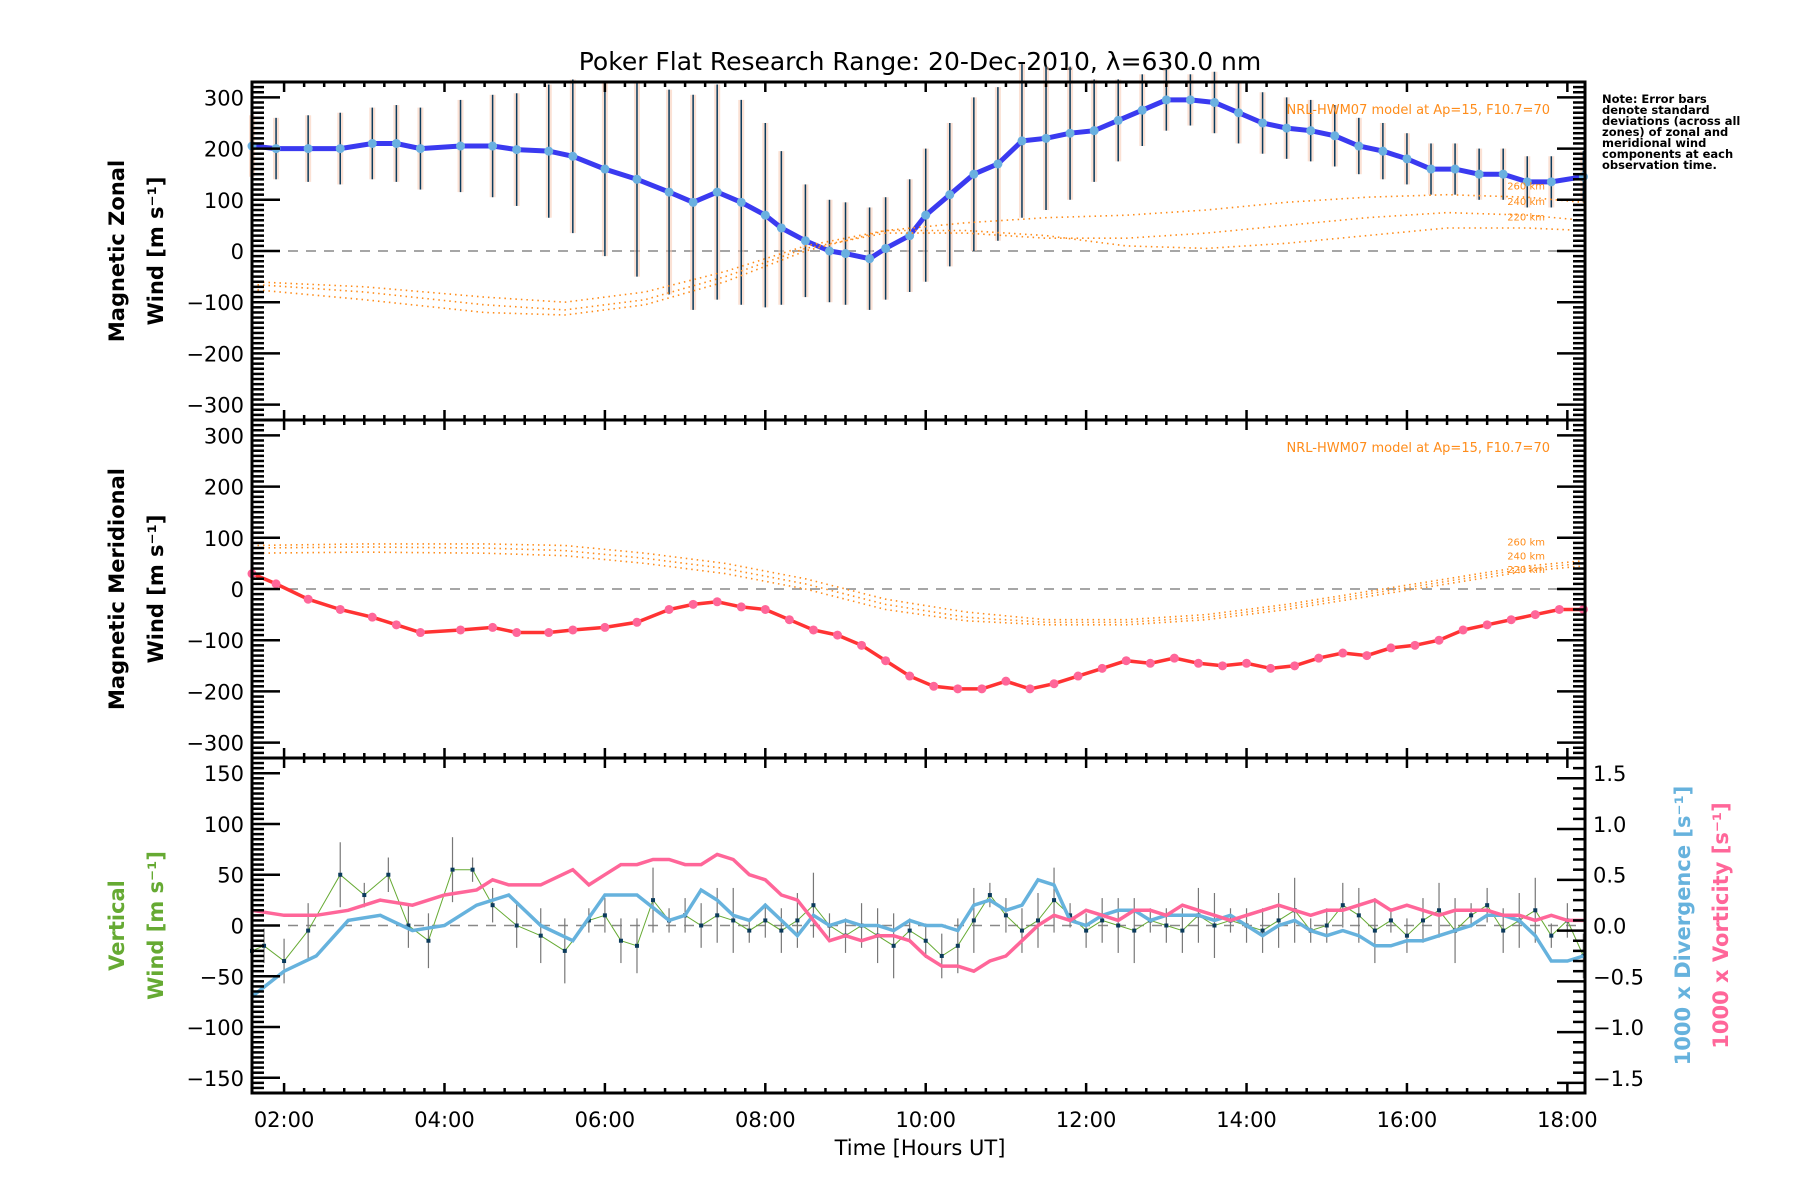 The image size is (1800, 1200). Describe the element at coordinates (1526, 187) in the screenshot. I see `altitude-label: 260 km` at that location.